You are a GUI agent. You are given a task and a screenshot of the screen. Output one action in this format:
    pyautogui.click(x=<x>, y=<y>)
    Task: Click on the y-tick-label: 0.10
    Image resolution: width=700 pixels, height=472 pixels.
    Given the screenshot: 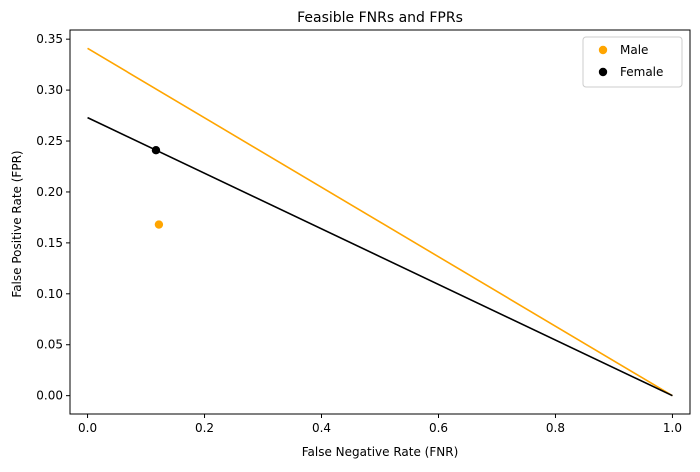 What is the action you would take?
    pyautogui.click(x=49, y=294)
    